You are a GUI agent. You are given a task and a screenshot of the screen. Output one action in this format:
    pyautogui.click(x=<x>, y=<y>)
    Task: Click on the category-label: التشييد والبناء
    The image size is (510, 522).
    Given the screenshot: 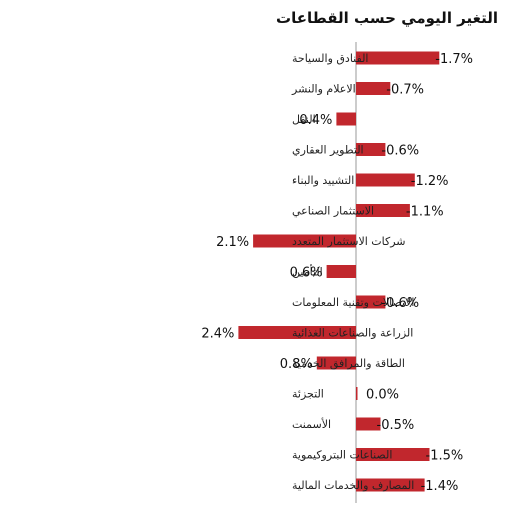 What is the action you would take?
    pyautogui.click(x=323, y=180)
    